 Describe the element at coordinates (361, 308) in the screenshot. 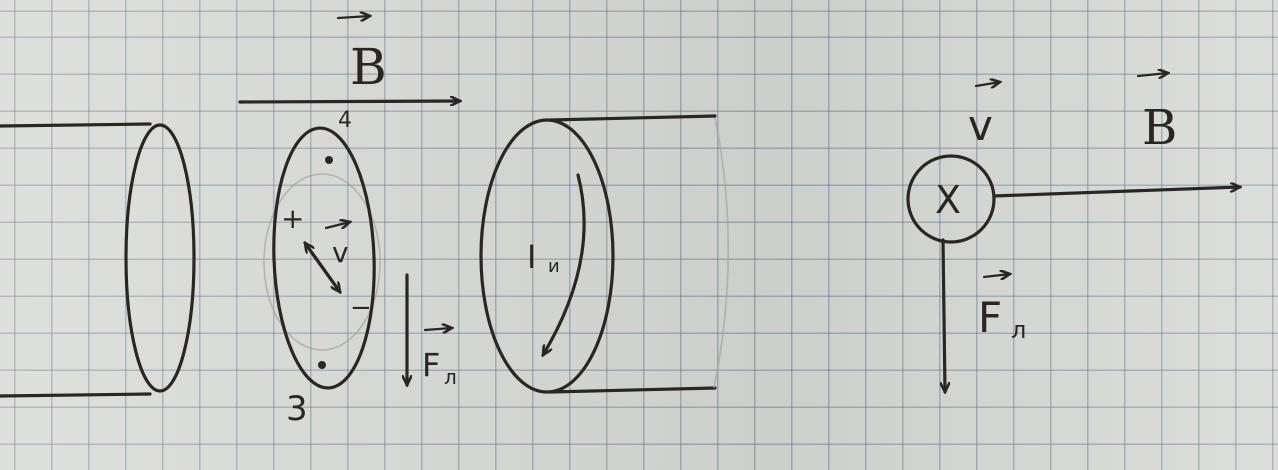

I see `minus-sign: −` at that location.